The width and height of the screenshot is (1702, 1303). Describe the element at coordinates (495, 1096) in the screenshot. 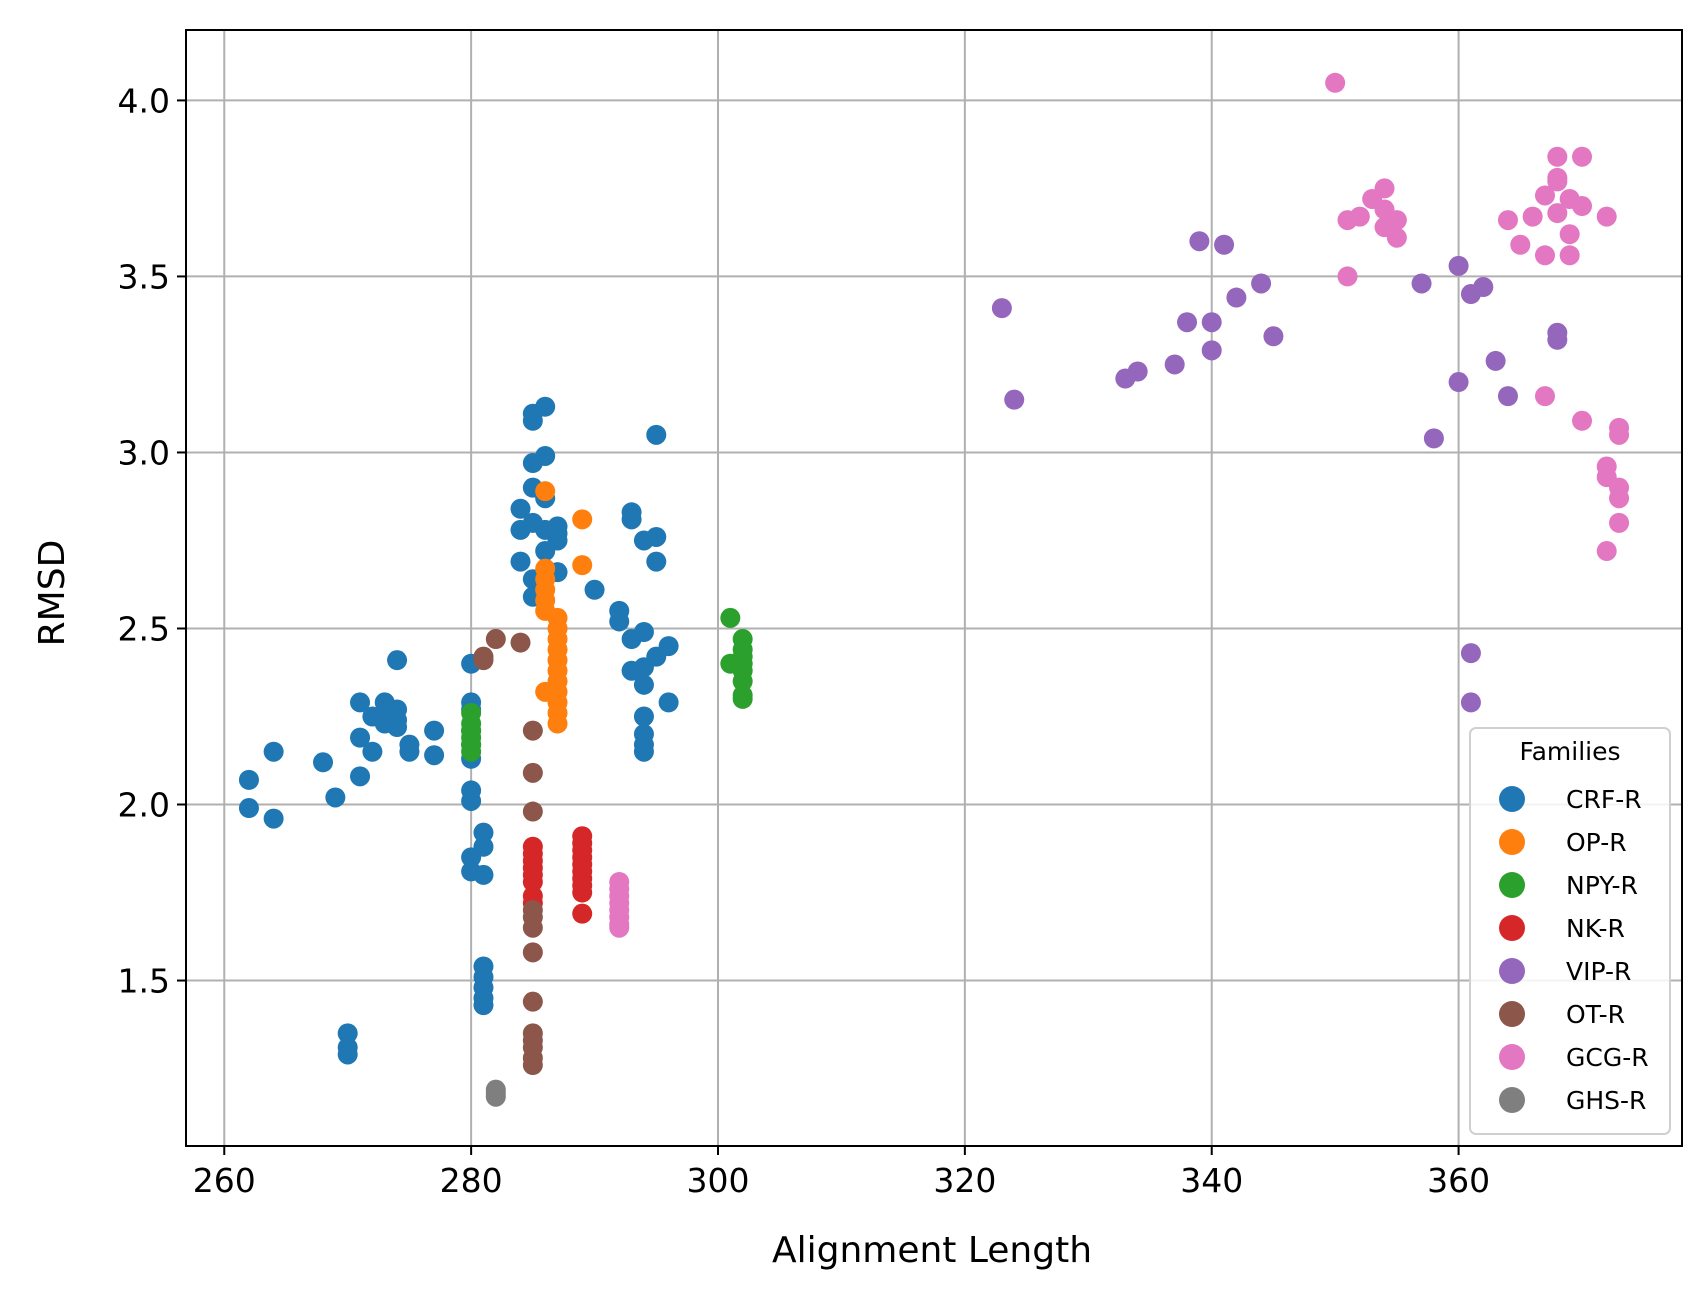

I see `data-point-ghs-r` at that location.